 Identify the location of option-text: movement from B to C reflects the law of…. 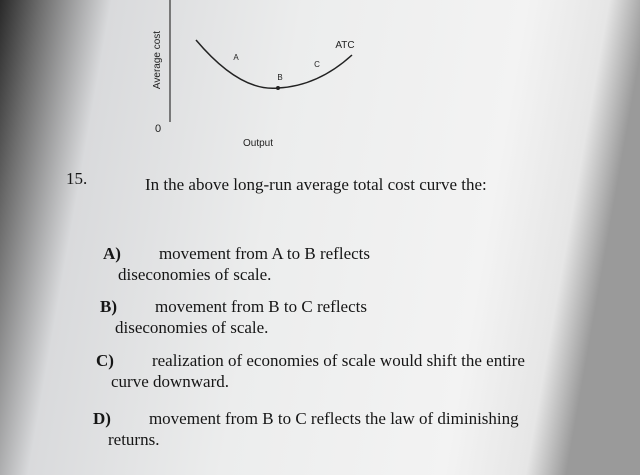
(313, 429).